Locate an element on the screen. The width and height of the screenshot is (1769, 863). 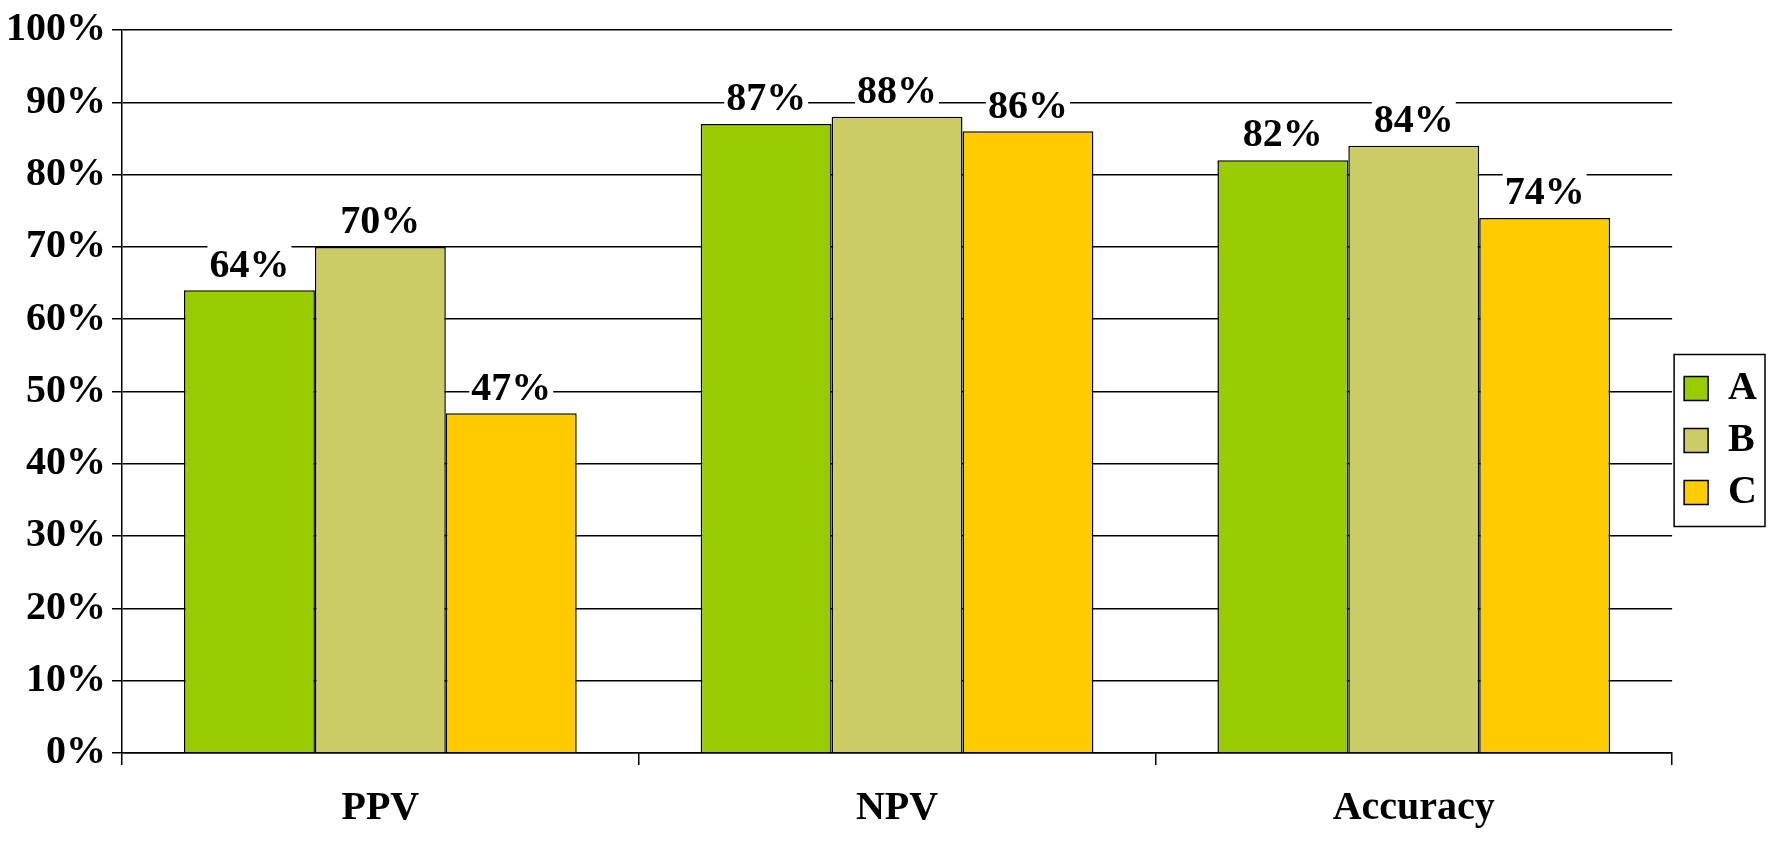
data-label: 70% is located at coordinates (380, 220).